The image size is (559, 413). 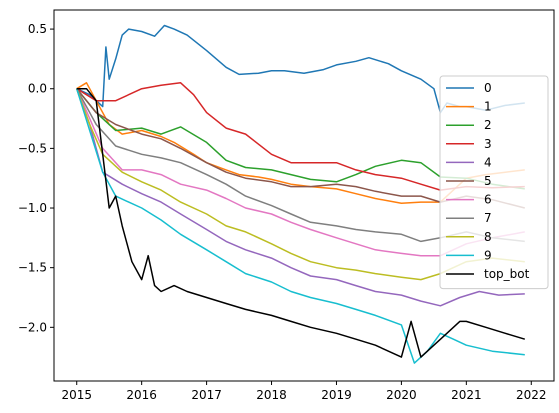 What do you see at coordinates (271, 395) in the screenshot?
I see `x-tick-label: 2018` at bounding box center [271, 395].